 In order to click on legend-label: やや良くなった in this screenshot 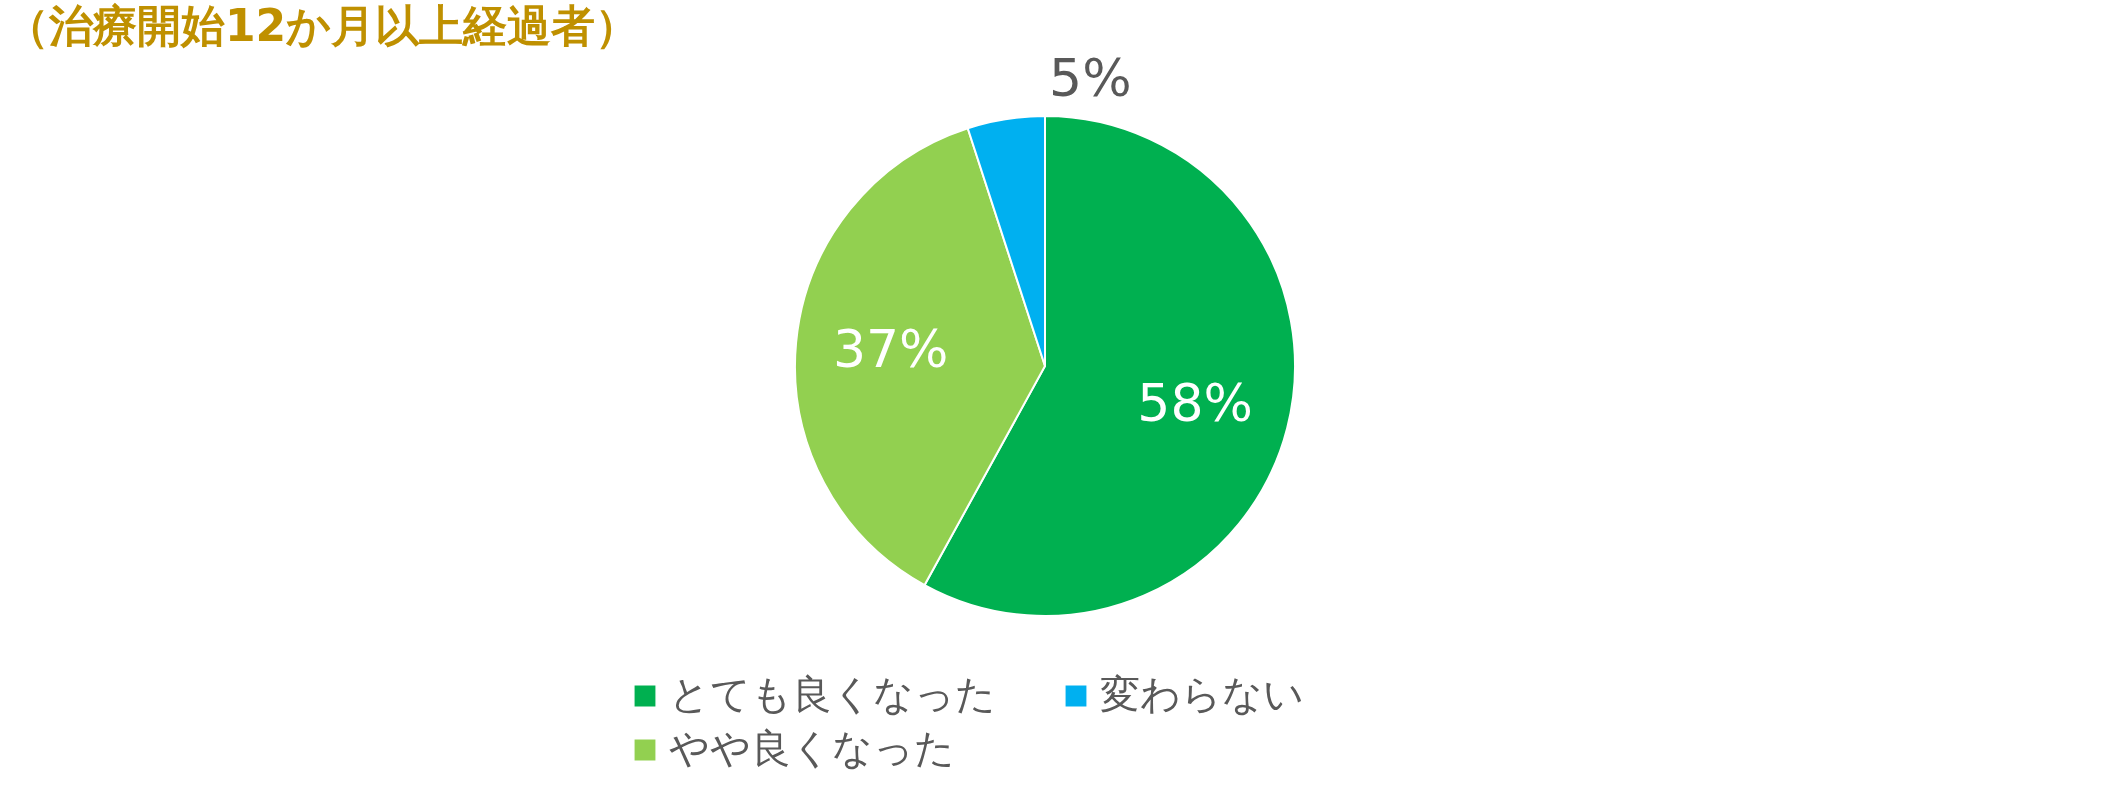, I will do `click(812, 748)`.